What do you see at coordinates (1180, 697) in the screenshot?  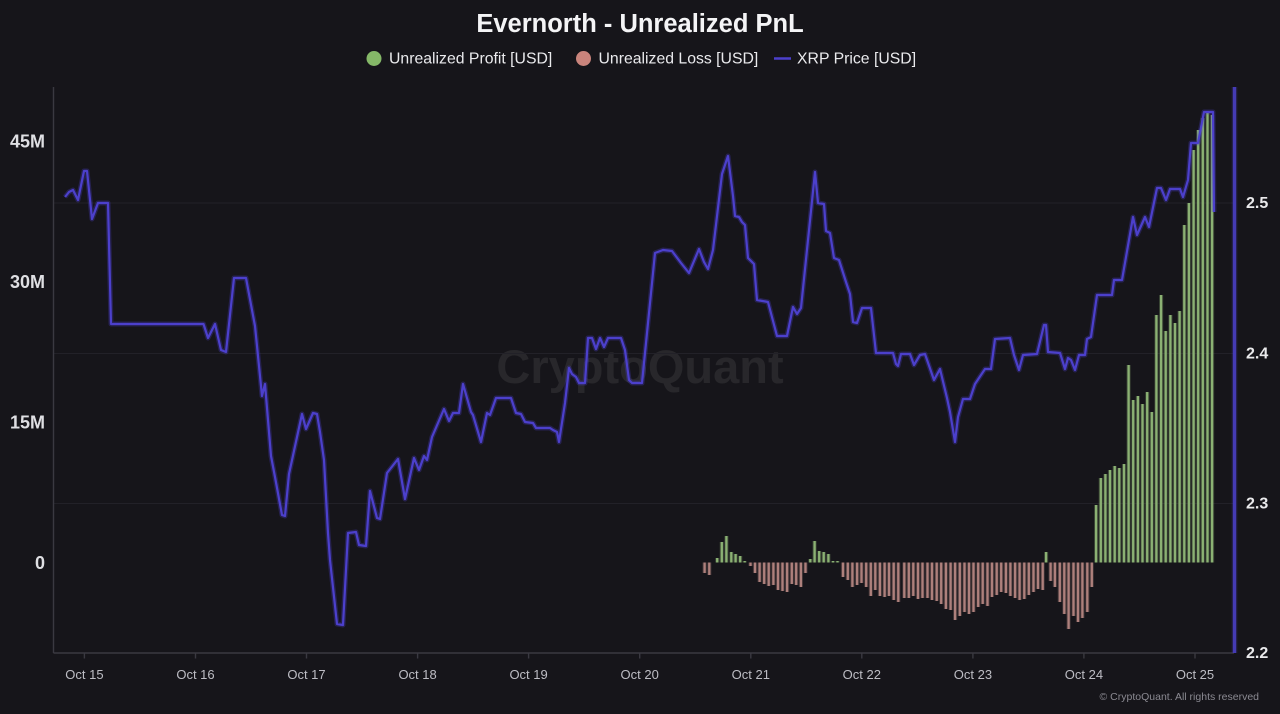 I see `svg-text:© CryptoQuant. All rights rese: © CryptoQuant. All rights reserved` at bounding box center [1180, 697].